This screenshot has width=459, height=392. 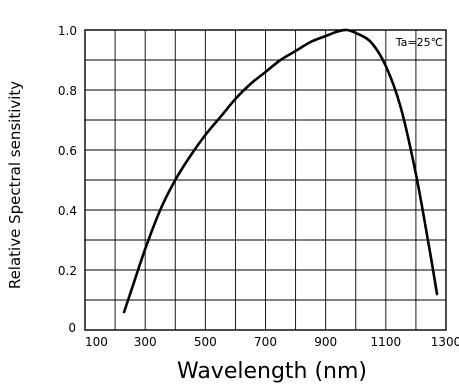 What do you see at coordinates (67, 31) in the screenshot?
I see `y-tick-label: 1.0` at bounding box center [67, 31].